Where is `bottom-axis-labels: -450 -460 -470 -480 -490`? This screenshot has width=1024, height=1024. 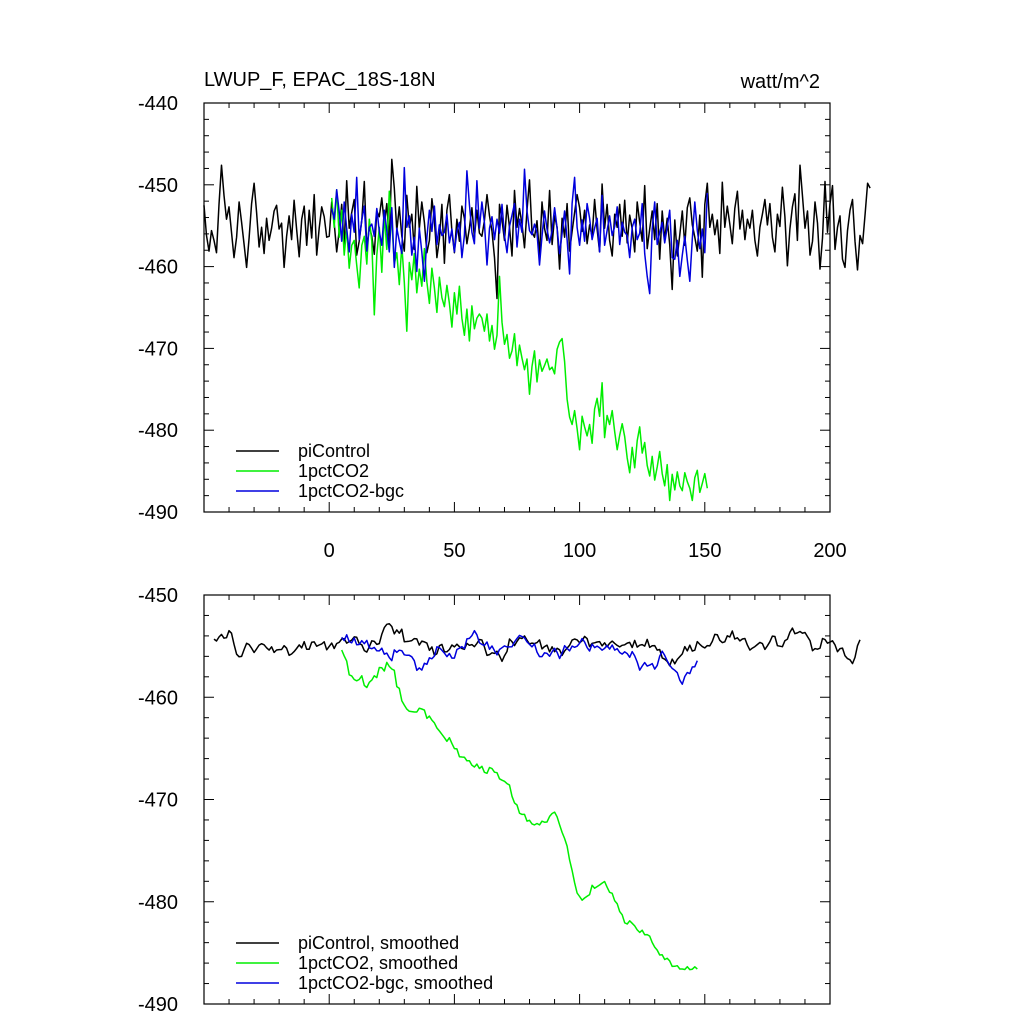 bottom-axis-labels: -450 -460 -470 -480 -490 is located at coordinates (158, 800).